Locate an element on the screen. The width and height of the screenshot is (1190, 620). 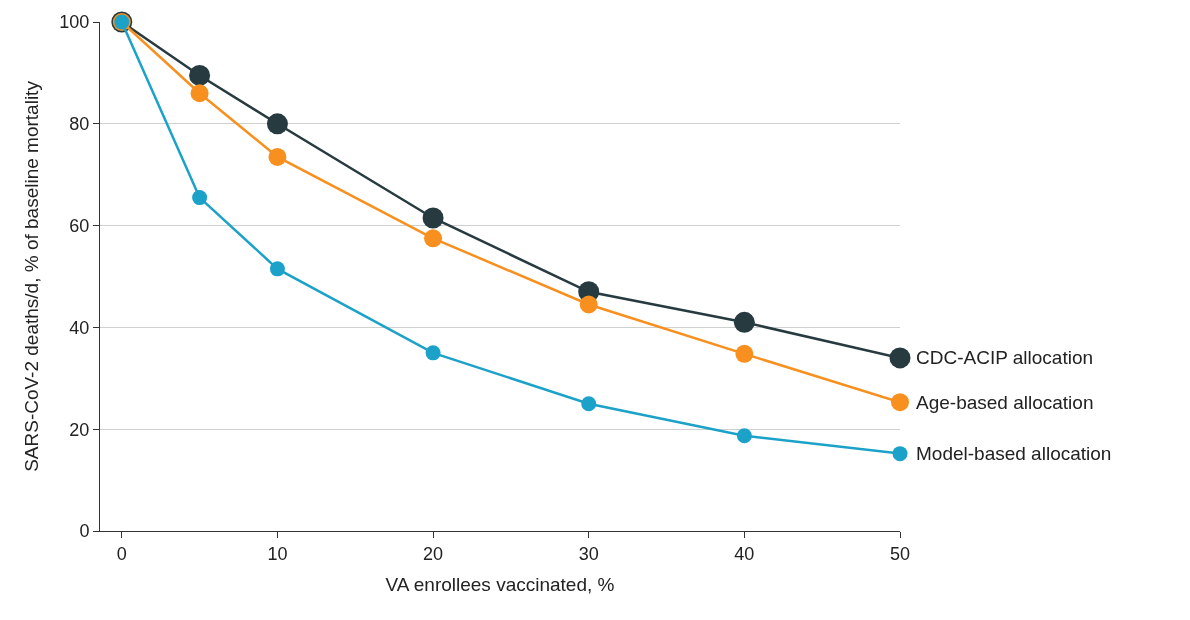
x-tick-label: 10 is located at coordinates (277, 553).